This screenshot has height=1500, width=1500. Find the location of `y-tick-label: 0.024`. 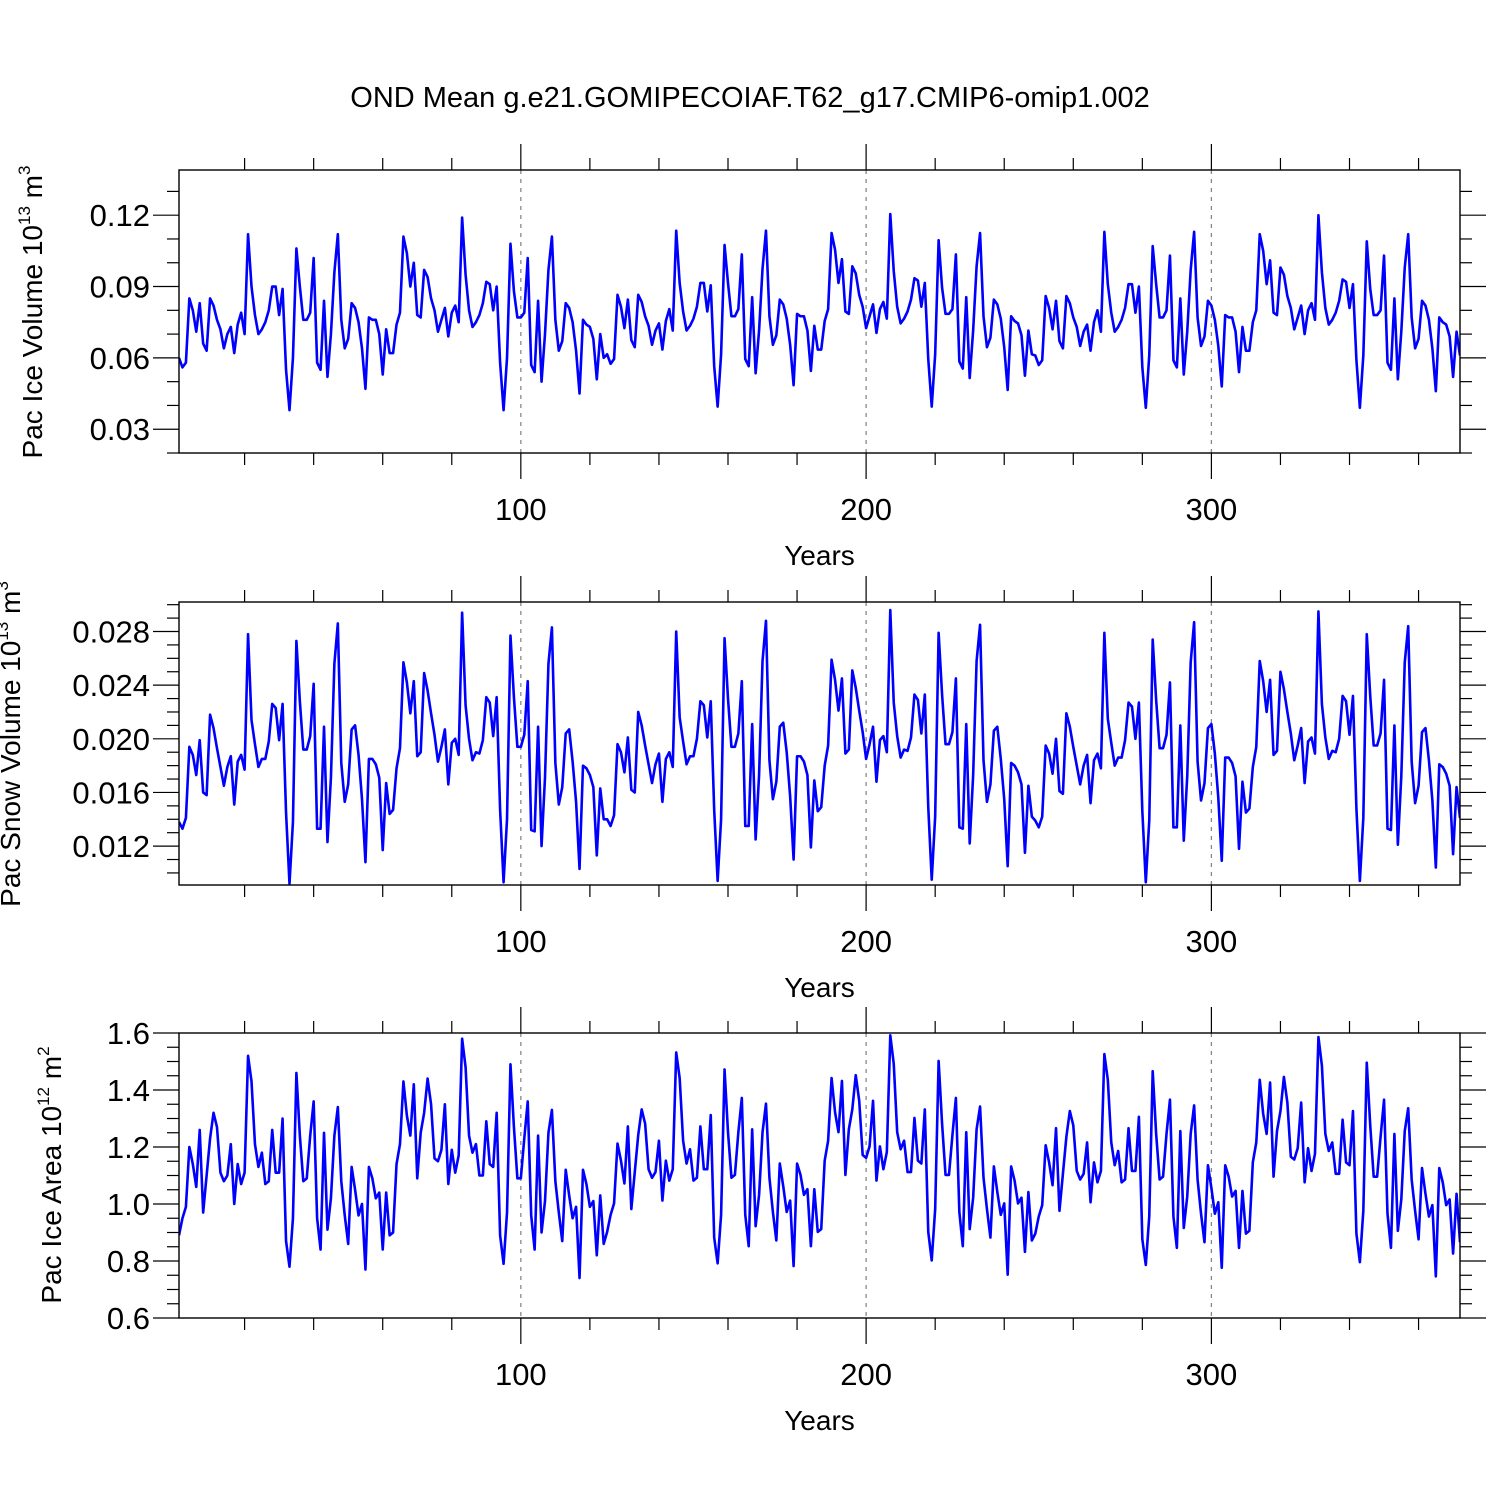

y-tick-label: 0.024 is located at coordinates (111, 685).